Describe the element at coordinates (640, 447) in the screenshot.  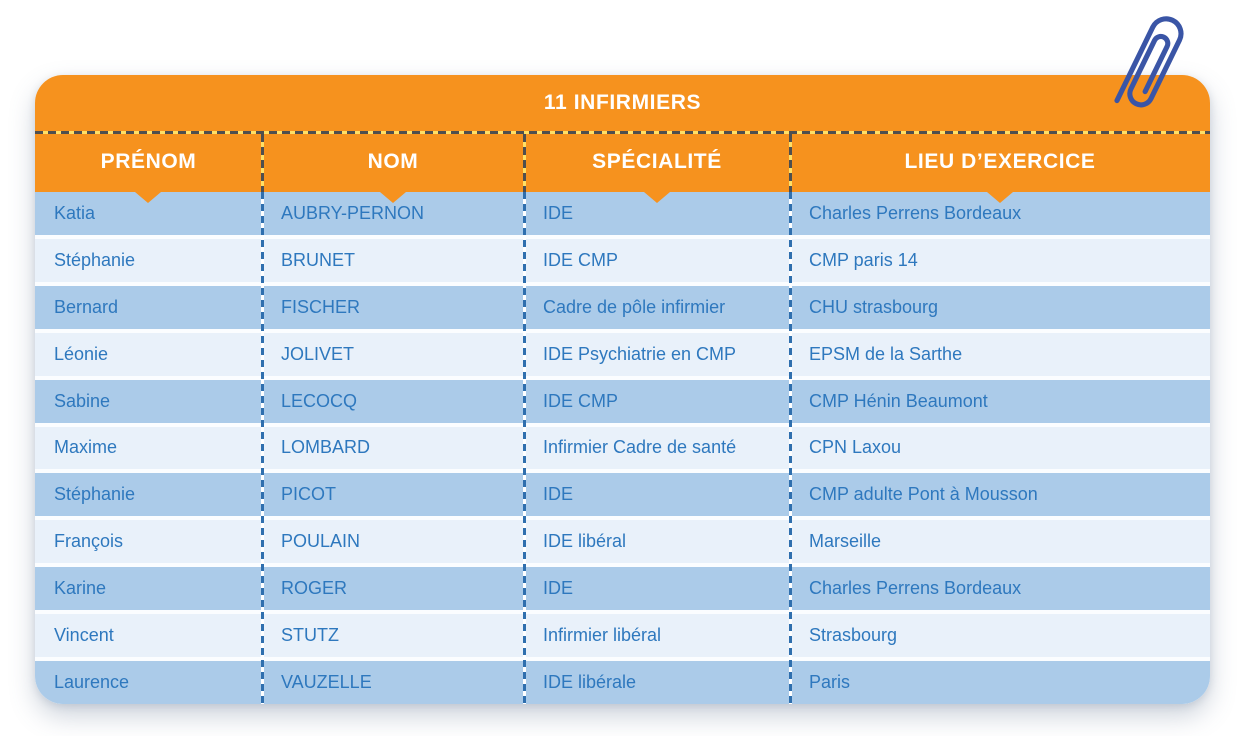
I see `cell-specialite: Infirmier Cadre de santé` at that location.